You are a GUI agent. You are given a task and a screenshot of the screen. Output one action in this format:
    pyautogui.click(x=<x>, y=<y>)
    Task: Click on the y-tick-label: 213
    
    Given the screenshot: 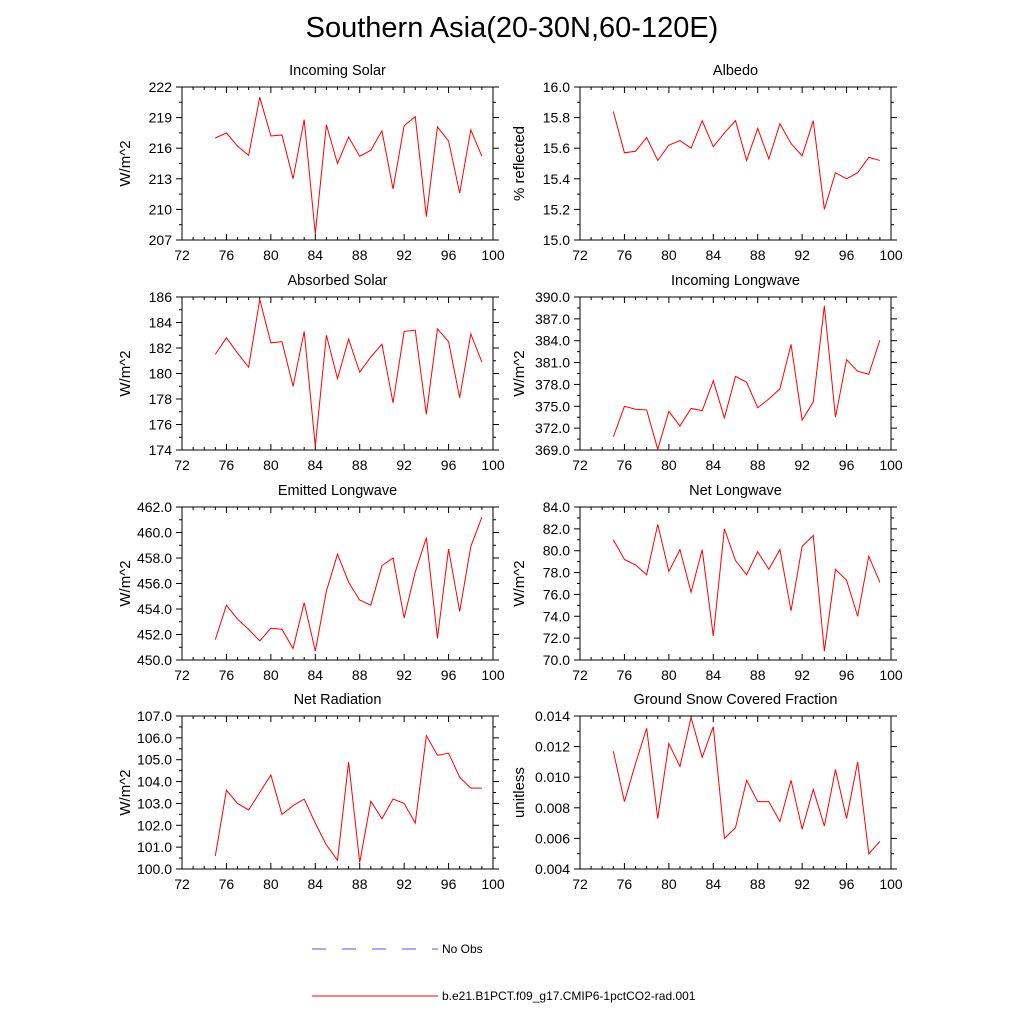 What is the action you would take?
    pyautogui.click(x=161, y=179)
    